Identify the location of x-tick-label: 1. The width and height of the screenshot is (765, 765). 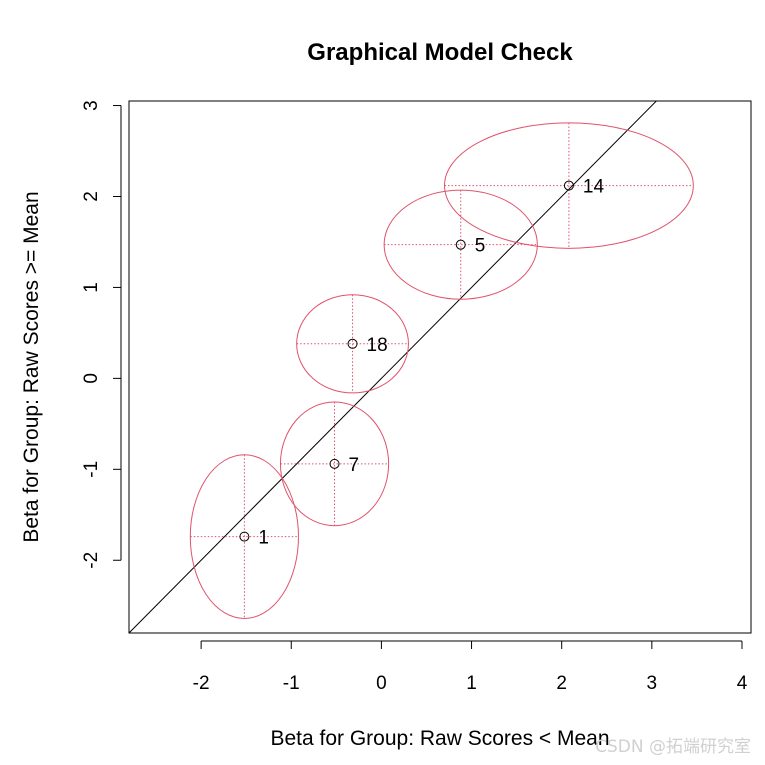
(471, 683).